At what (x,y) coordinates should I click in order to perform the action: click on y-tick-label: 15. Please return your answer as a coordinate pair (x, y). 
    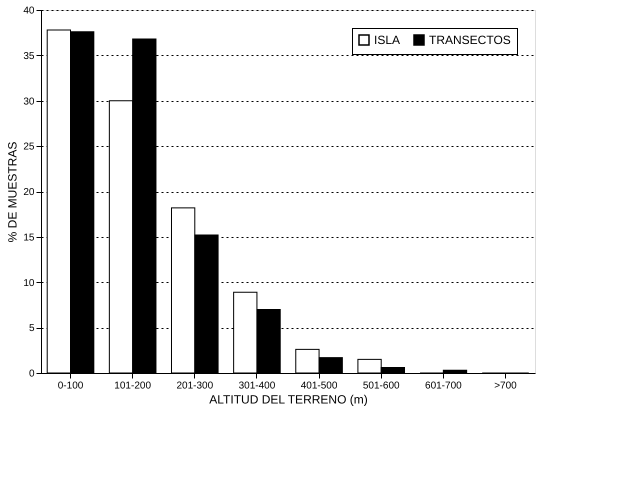
    Looking at the image, I should click on (29, 238).